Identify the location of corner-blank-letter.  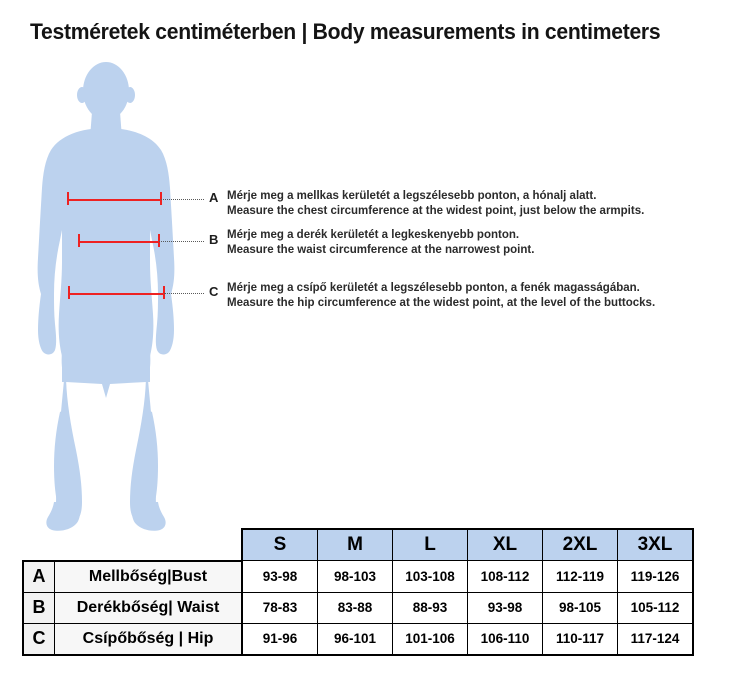
(39, 545).